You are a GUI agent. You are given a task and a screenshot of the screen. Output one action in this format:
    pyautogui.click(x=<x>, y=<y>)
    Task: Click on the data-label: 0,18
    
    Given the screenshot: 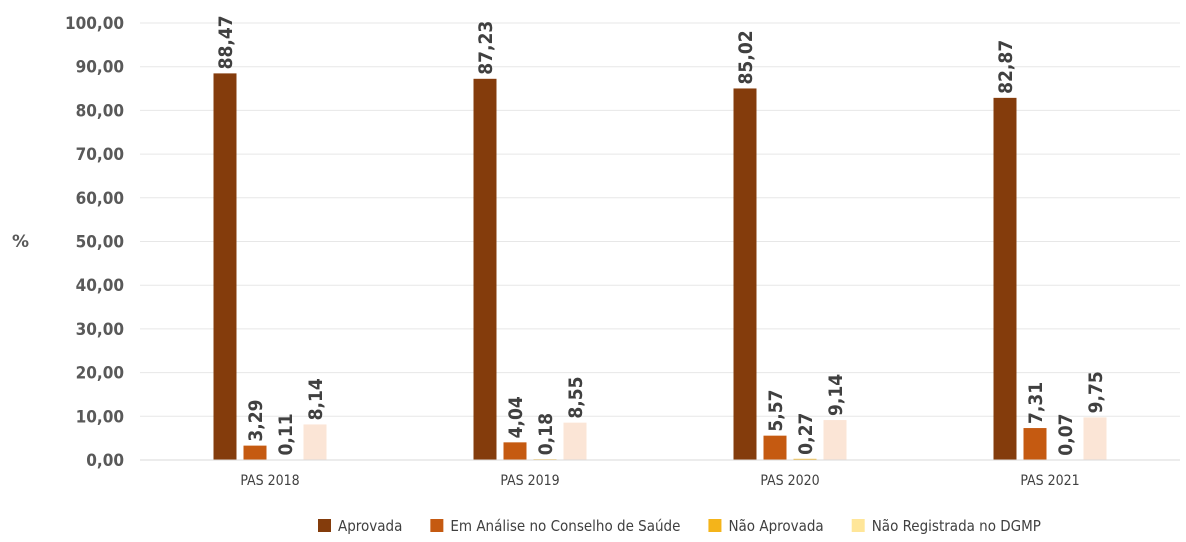 What is the action you would take?
    pyautogui.click(x=546, y=434)
    